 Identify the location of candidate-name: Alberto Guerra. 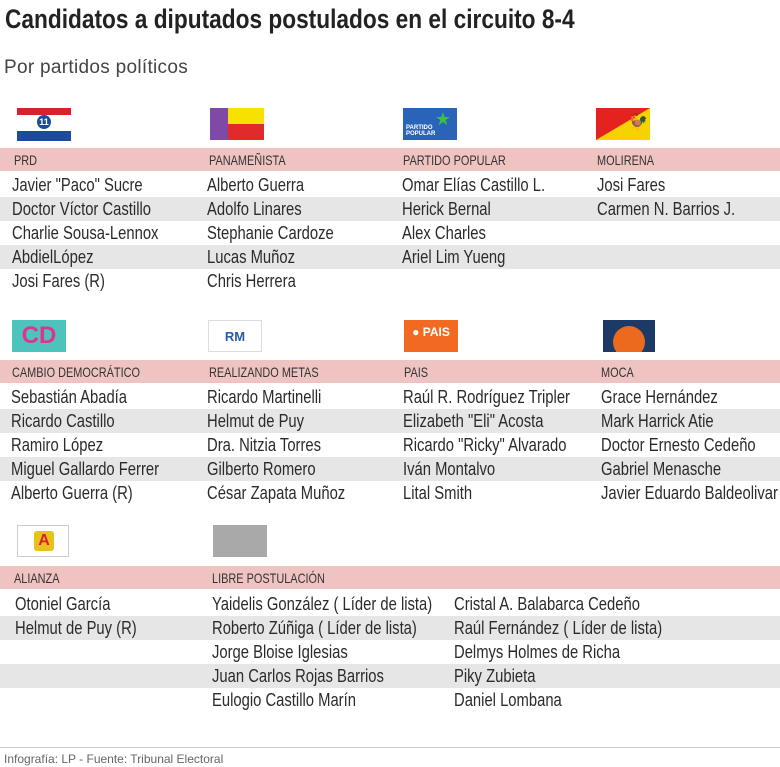
(256, 184).